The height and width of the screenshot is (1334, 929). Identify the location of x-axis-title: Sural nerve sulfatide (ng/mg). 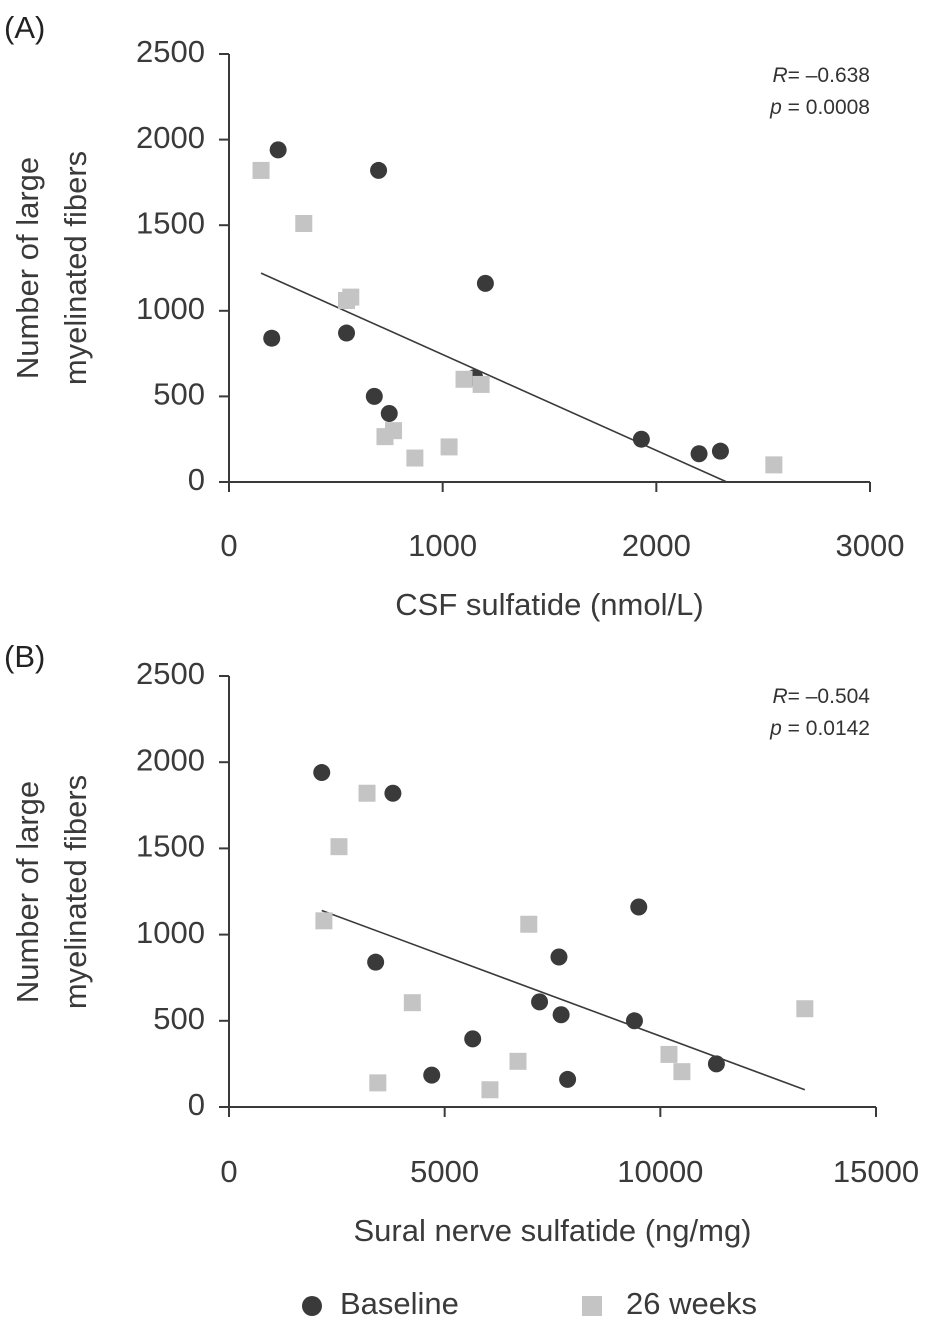
(552, 1230).